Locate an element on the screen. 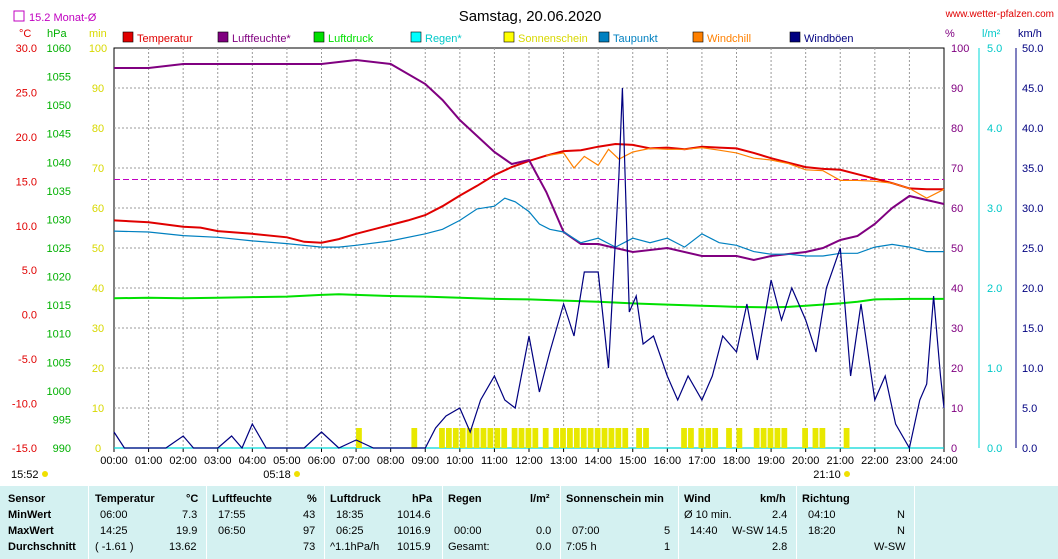 This screenshot has width=1058, height=559. temp-min-time: 06:00 is located at coordinates (114, 515).